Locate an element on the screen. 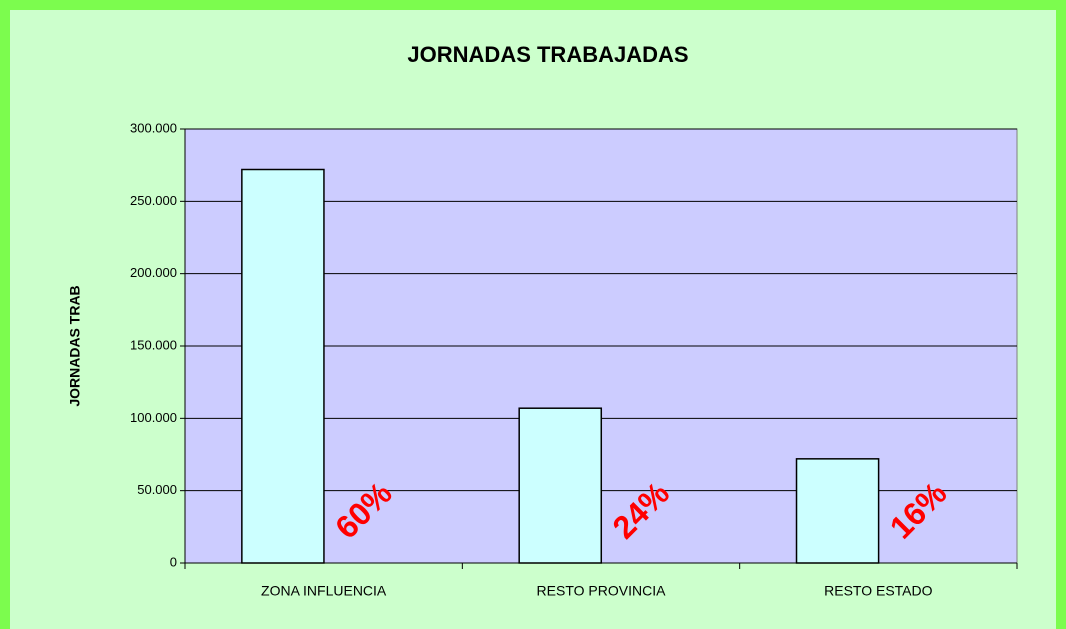 The image size is (1066, 629). x-tick-label: RESTO ESTADO is located at coordinates (878, 591).